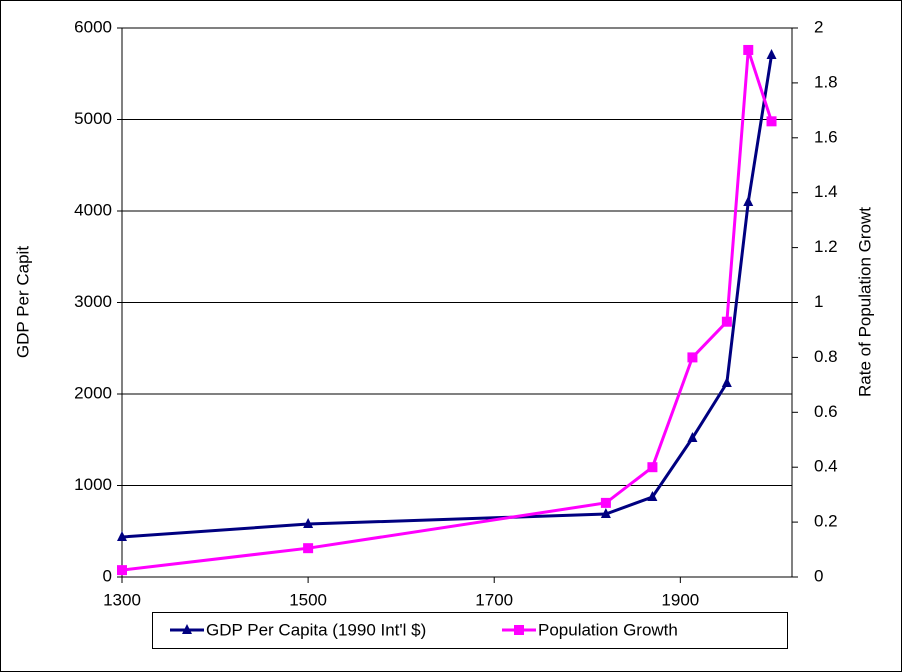 The height and width of the screenshot is (672, 902). I want to click on y2-tick-label: 1.2, so click(826, 246).